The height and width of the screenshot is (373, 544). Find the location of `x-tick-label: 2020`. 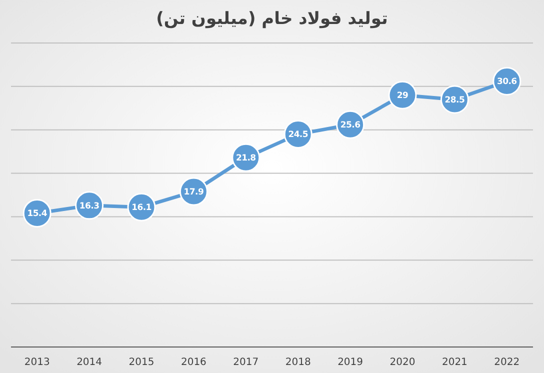

x-tick-label: 2020 is located at coordinates (403, 362).